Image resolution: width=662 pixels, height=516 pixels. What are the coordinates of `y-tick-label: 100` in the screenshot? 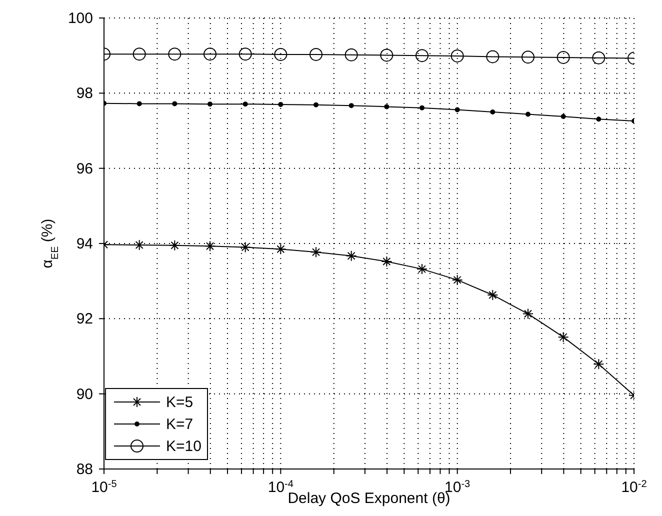 It's located at (80, 18).